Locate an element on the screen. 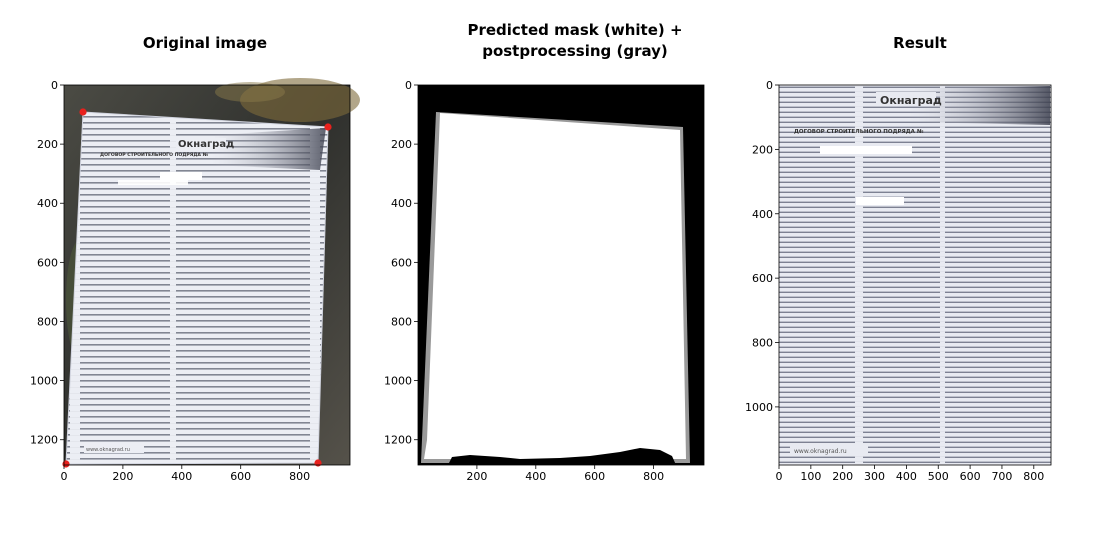  document-footer-url: www.oknagrad.ru is located at coordinates (108, 450).